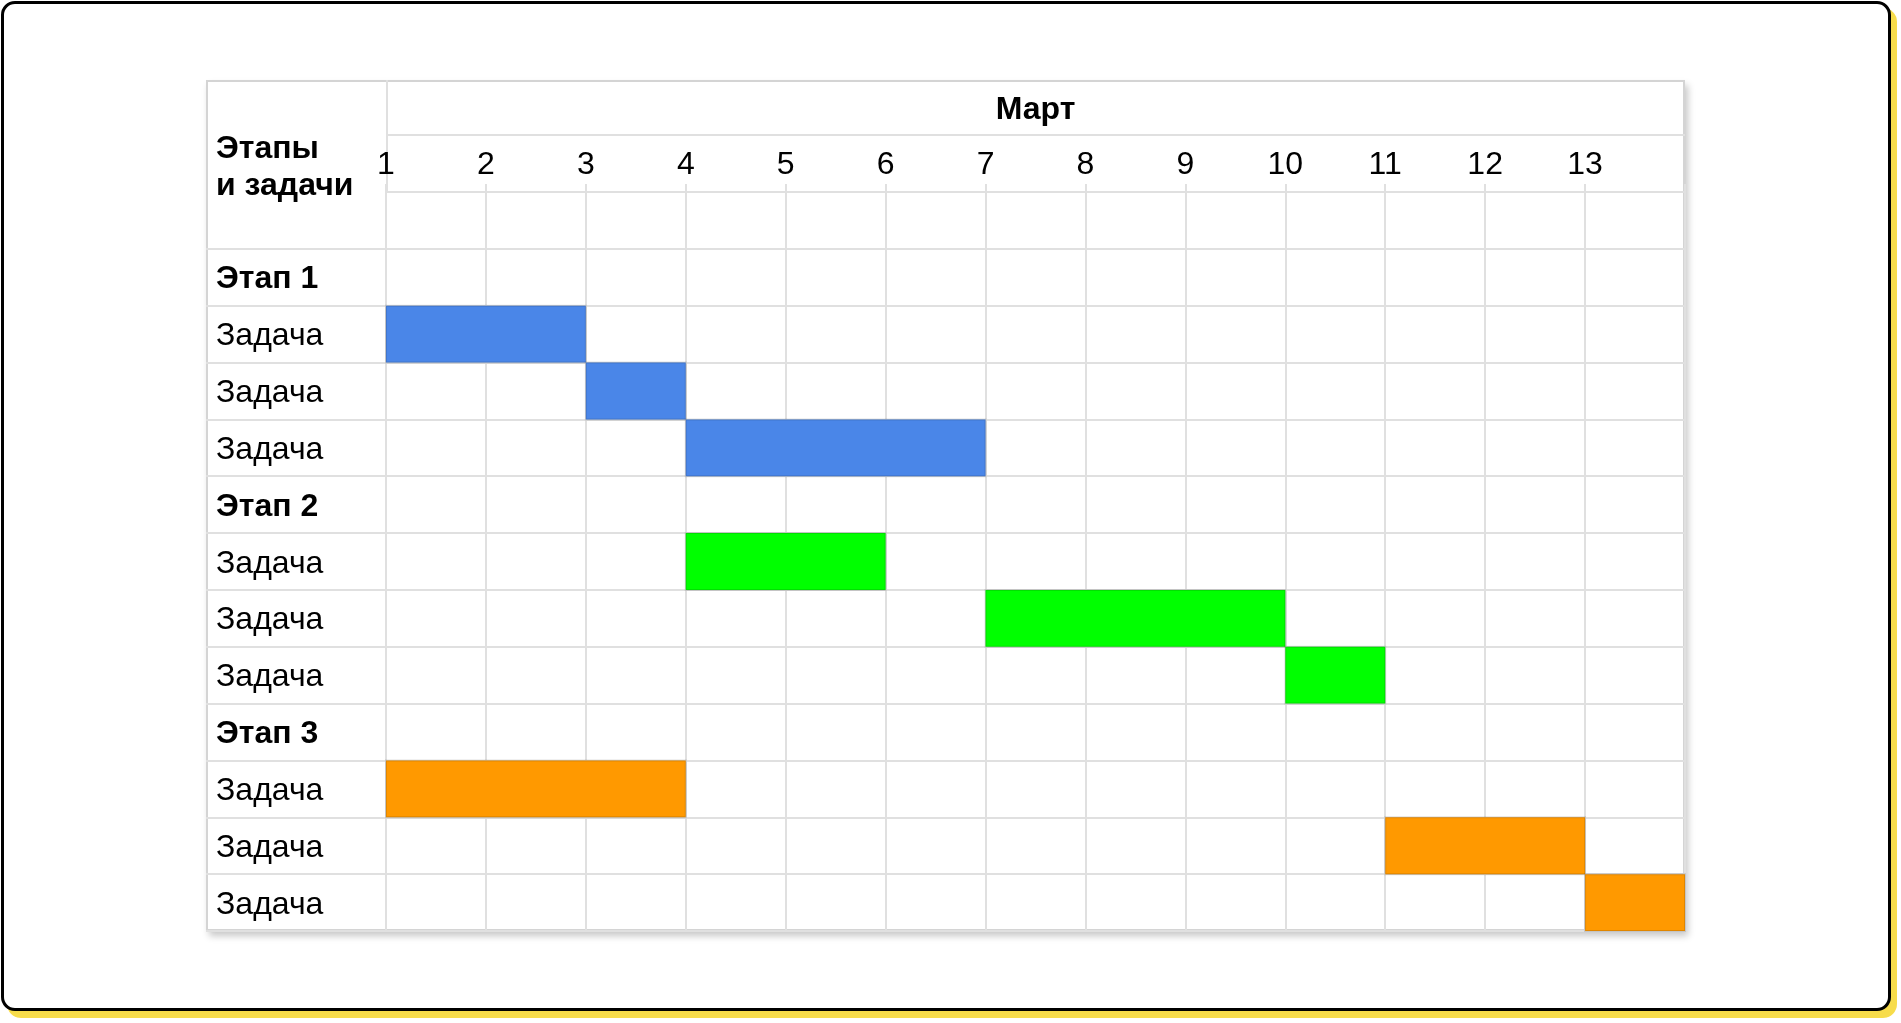 Image resolution: width=1901 pixels, height=1023 pixels. Describe the element at coordinates (885, 163) in the screenshot. I see `x-tick-label: 6` at that location.